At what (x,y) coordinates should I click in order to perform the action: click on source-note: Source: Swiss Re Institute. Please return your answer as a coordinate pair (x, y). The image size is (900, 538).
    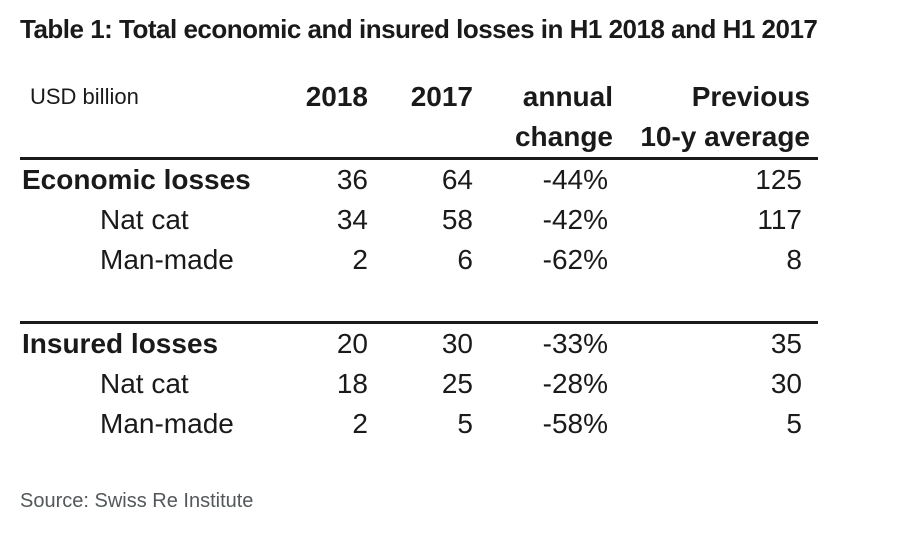
    Looking at the image, I should click on (137, 501).